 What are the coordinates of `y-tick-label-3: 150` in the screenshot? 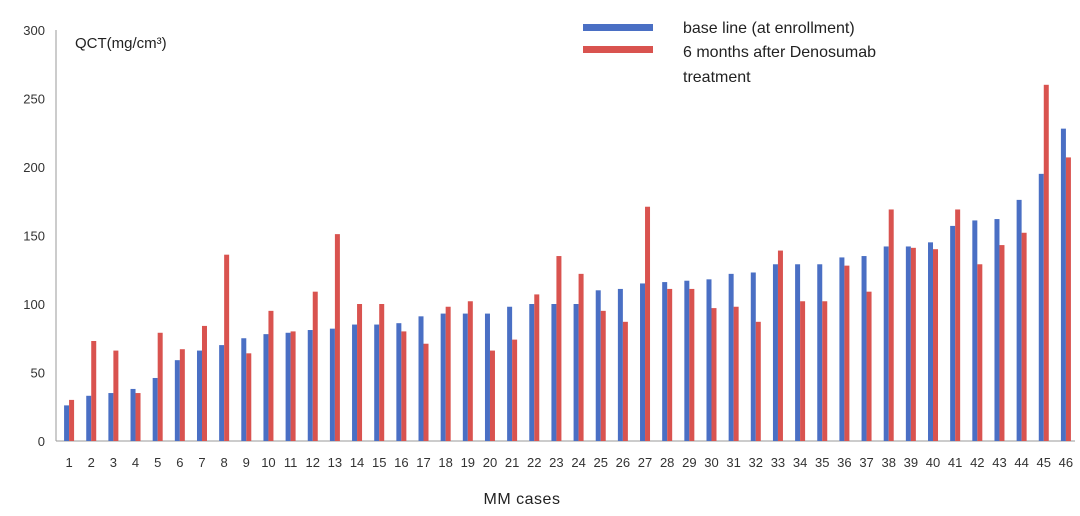 It's located at (34, 236).